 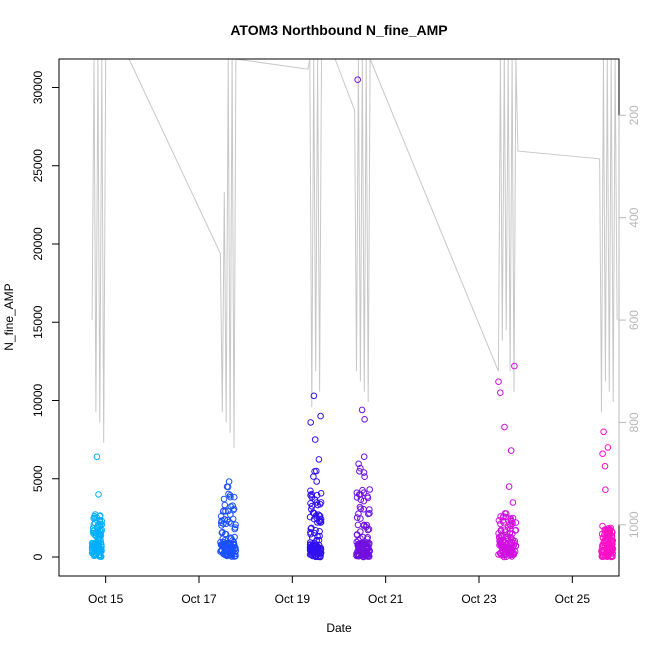 What do you see at coordinates (45, 315) in the screenshot?
I see `y-axis: 0 5000 10000 15000 20000 25000 30000` at bounding box center [45, 315].